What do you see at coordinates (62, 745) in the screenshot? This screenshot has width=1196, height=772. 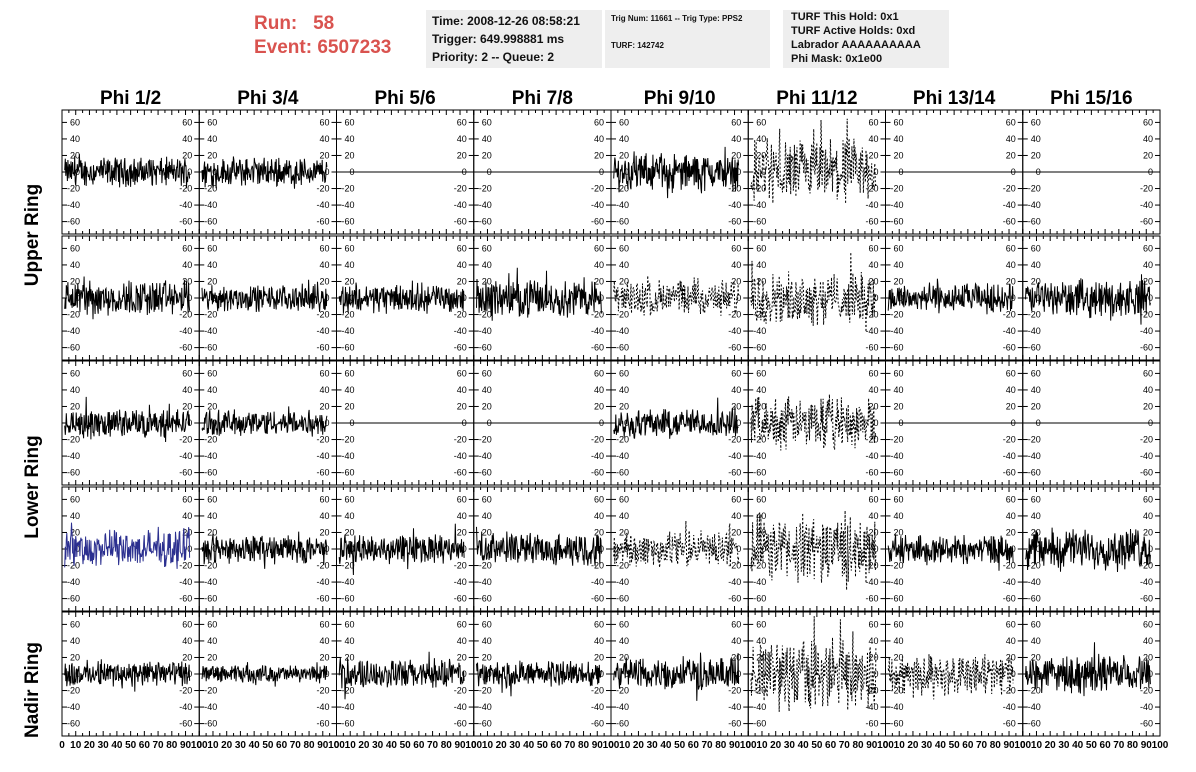 I see `x-tick-label: 0` at bounding box center [62, 745].